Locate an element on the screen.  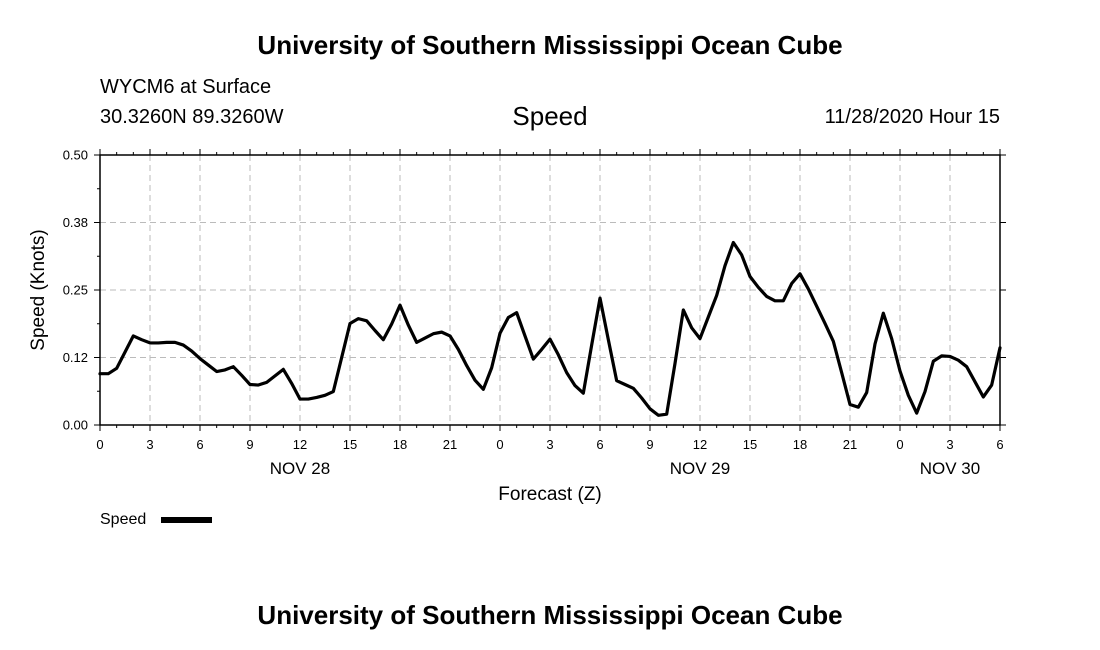
legend-label: Speed is located at coordinates (123, 519).